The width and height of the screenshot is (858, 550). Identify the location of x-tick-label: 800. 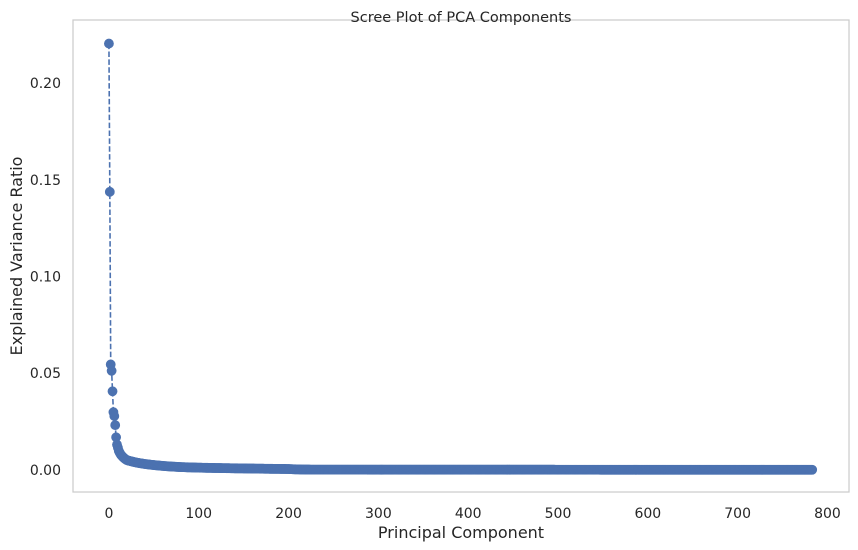
(827, 514).